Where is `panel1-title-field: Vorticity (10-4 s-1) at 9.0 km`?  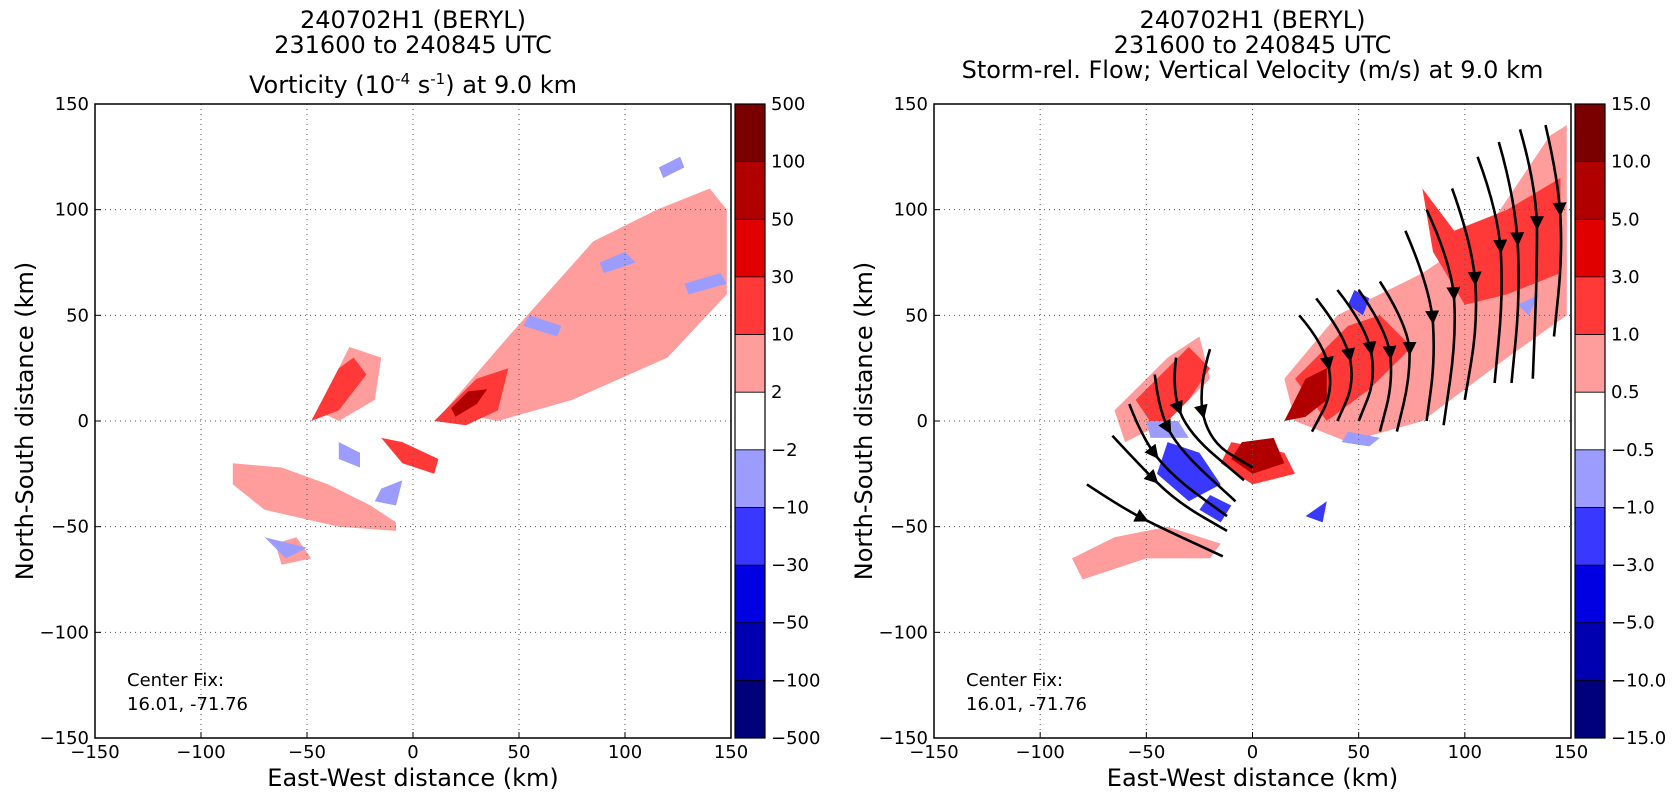
panel1-title-field: Vorticity (10-4 s-1) at 9.0 km is located at coordinates (413, 84).